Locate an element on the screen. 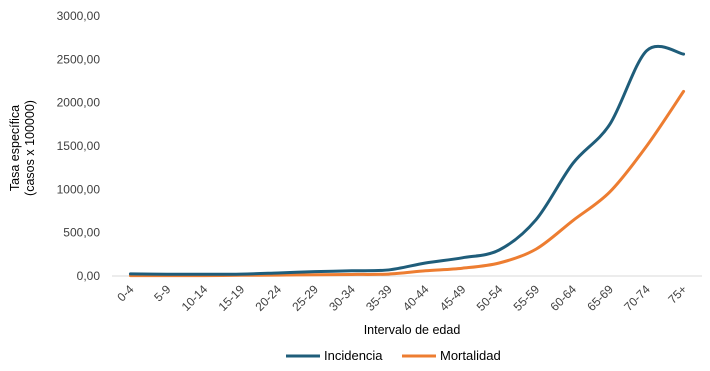  y-tick-label: 2000,00 is located at coordinates (79, 103).